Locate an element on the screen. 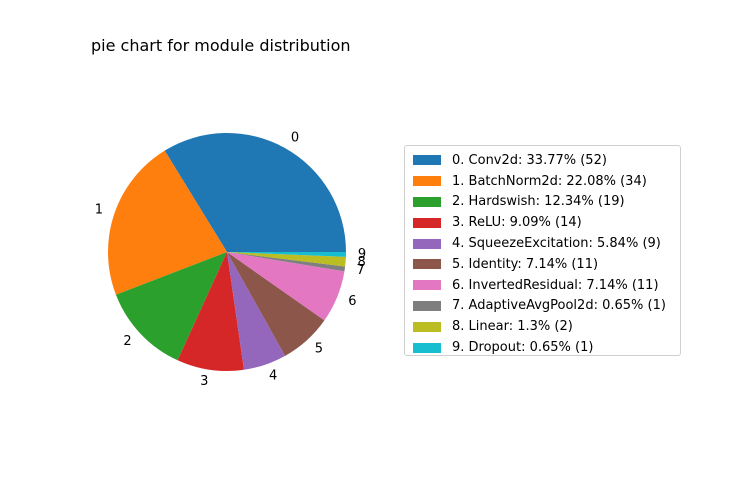  legend-label: 9. Dropout: 0.65% (1) is located at coordinates (523, 348).